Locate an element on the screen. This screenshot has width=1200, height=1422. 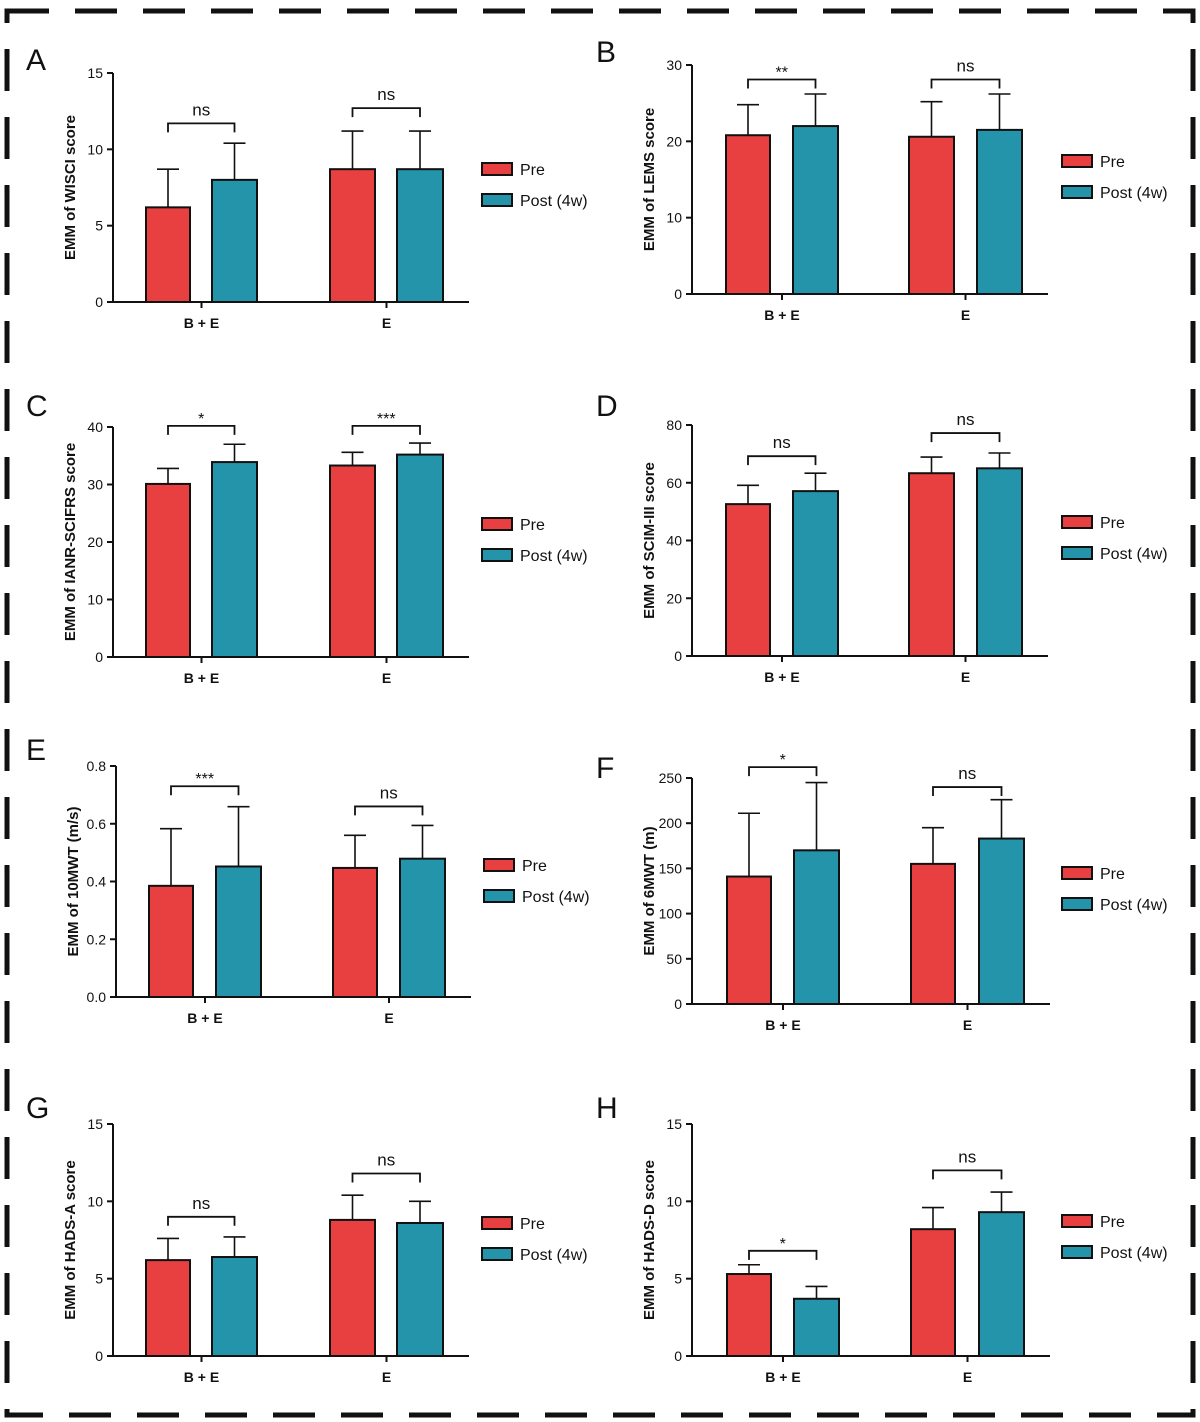
panel-letter: D is located at coordinates (607, 406).